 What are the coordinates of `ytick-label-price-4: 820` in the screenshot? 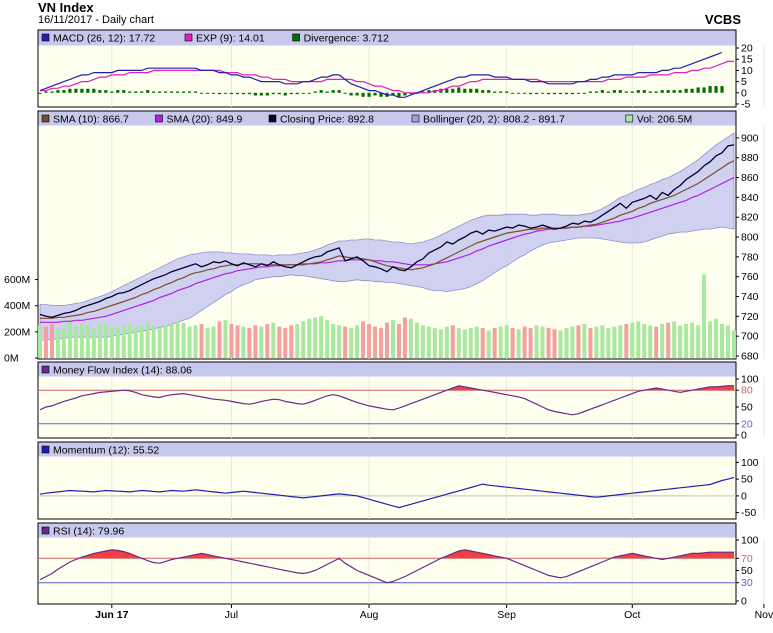 It's located at (750, 218).